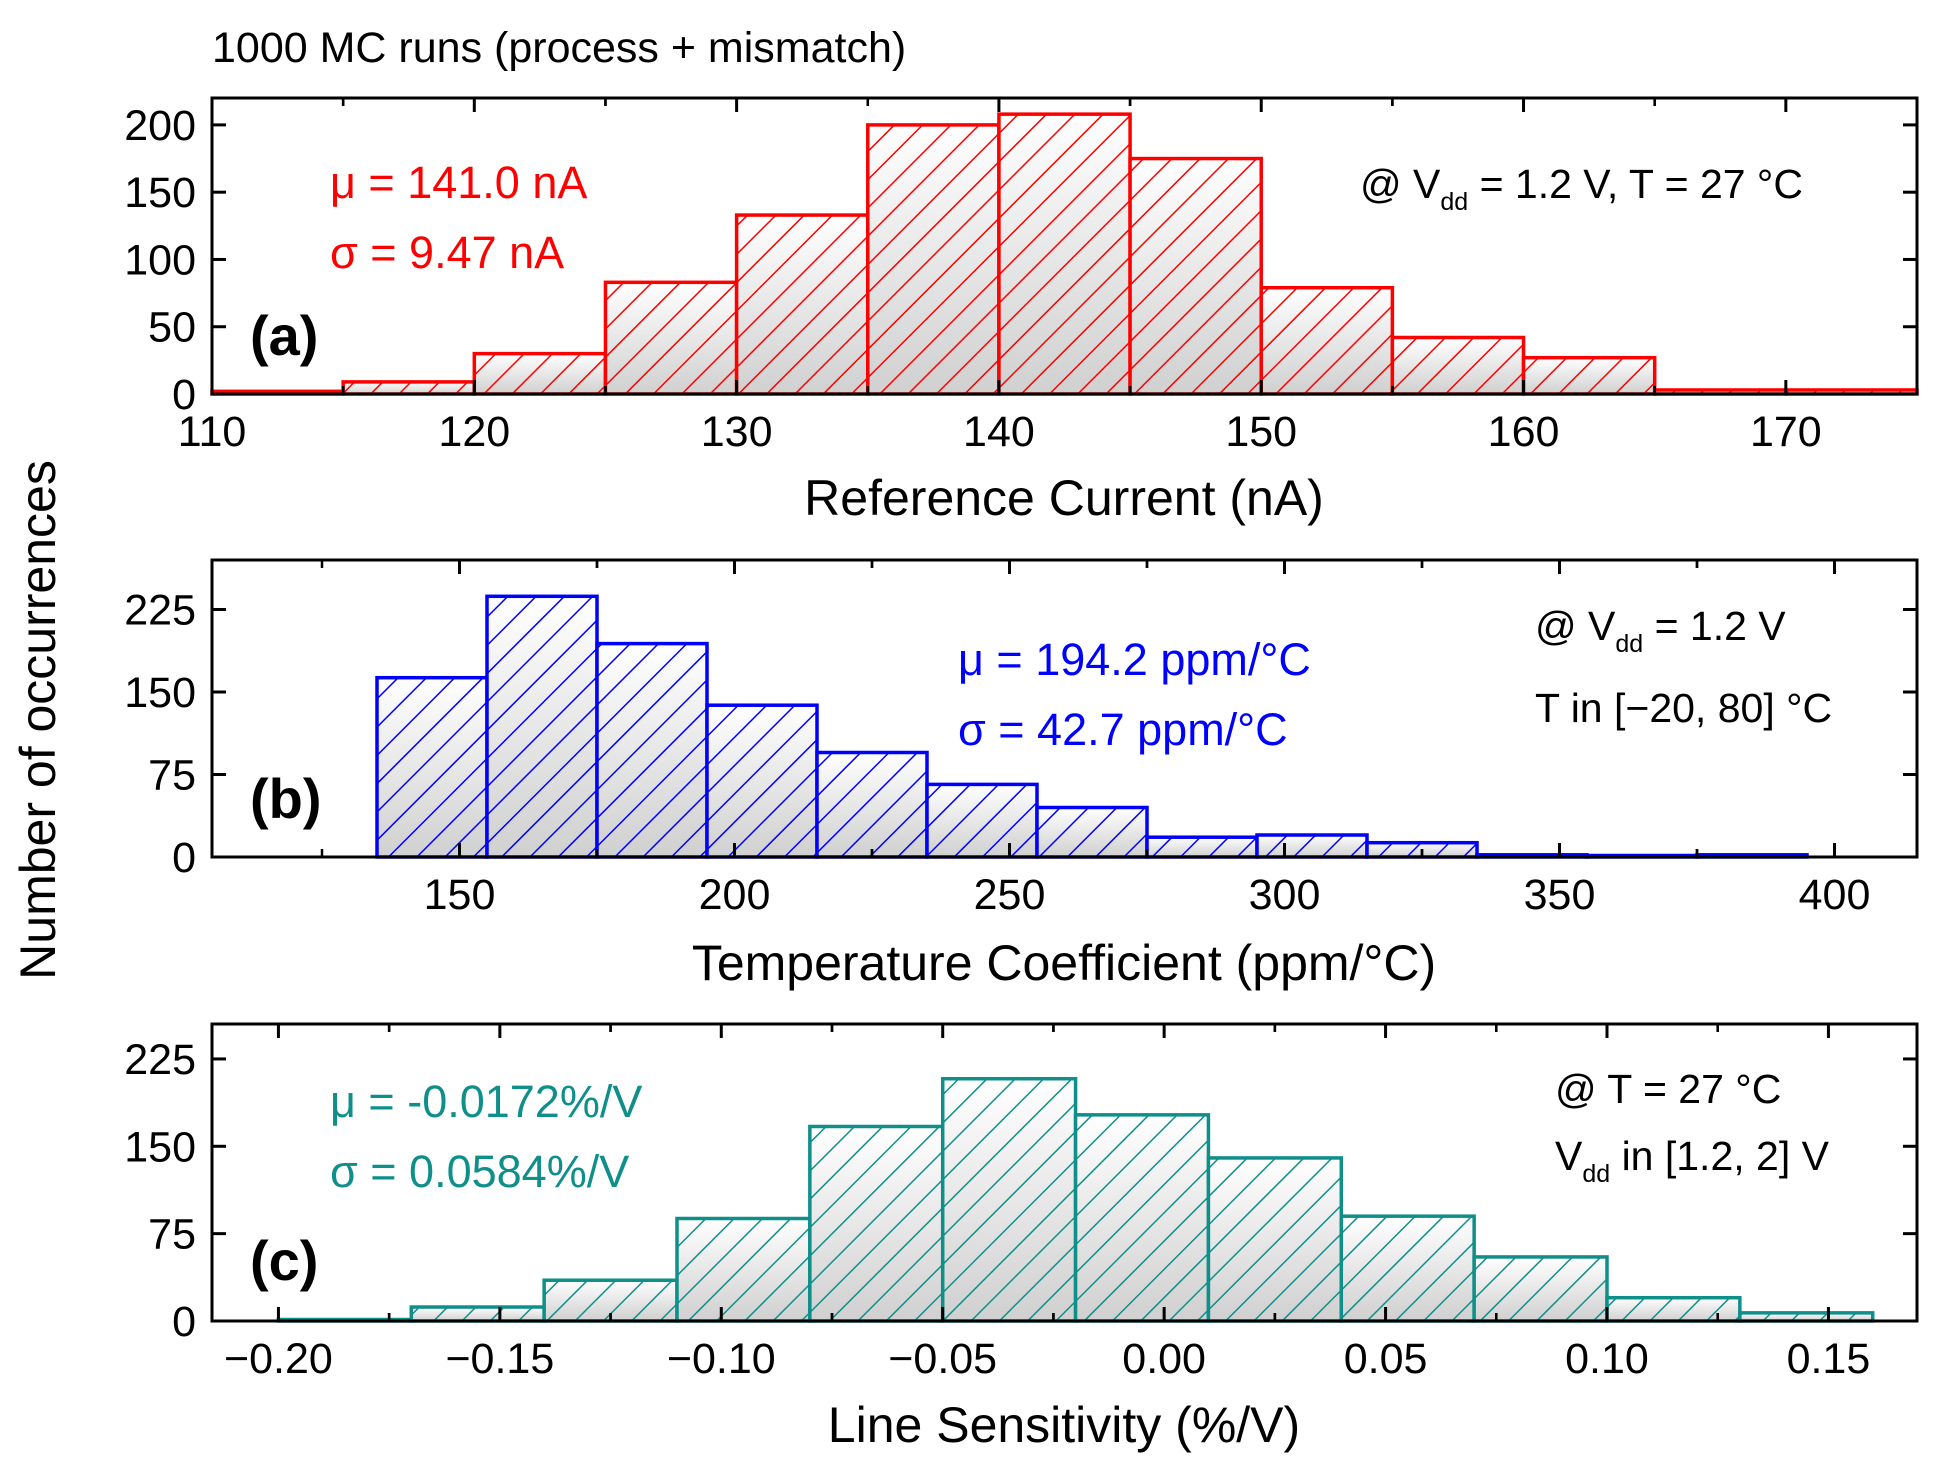 The image size is (1950, 1470). What do you see at coordinates (1575, 626) in the screenshot?
I see `panel-b-cond-pre: @ V` at bounding box center [1575, 626].